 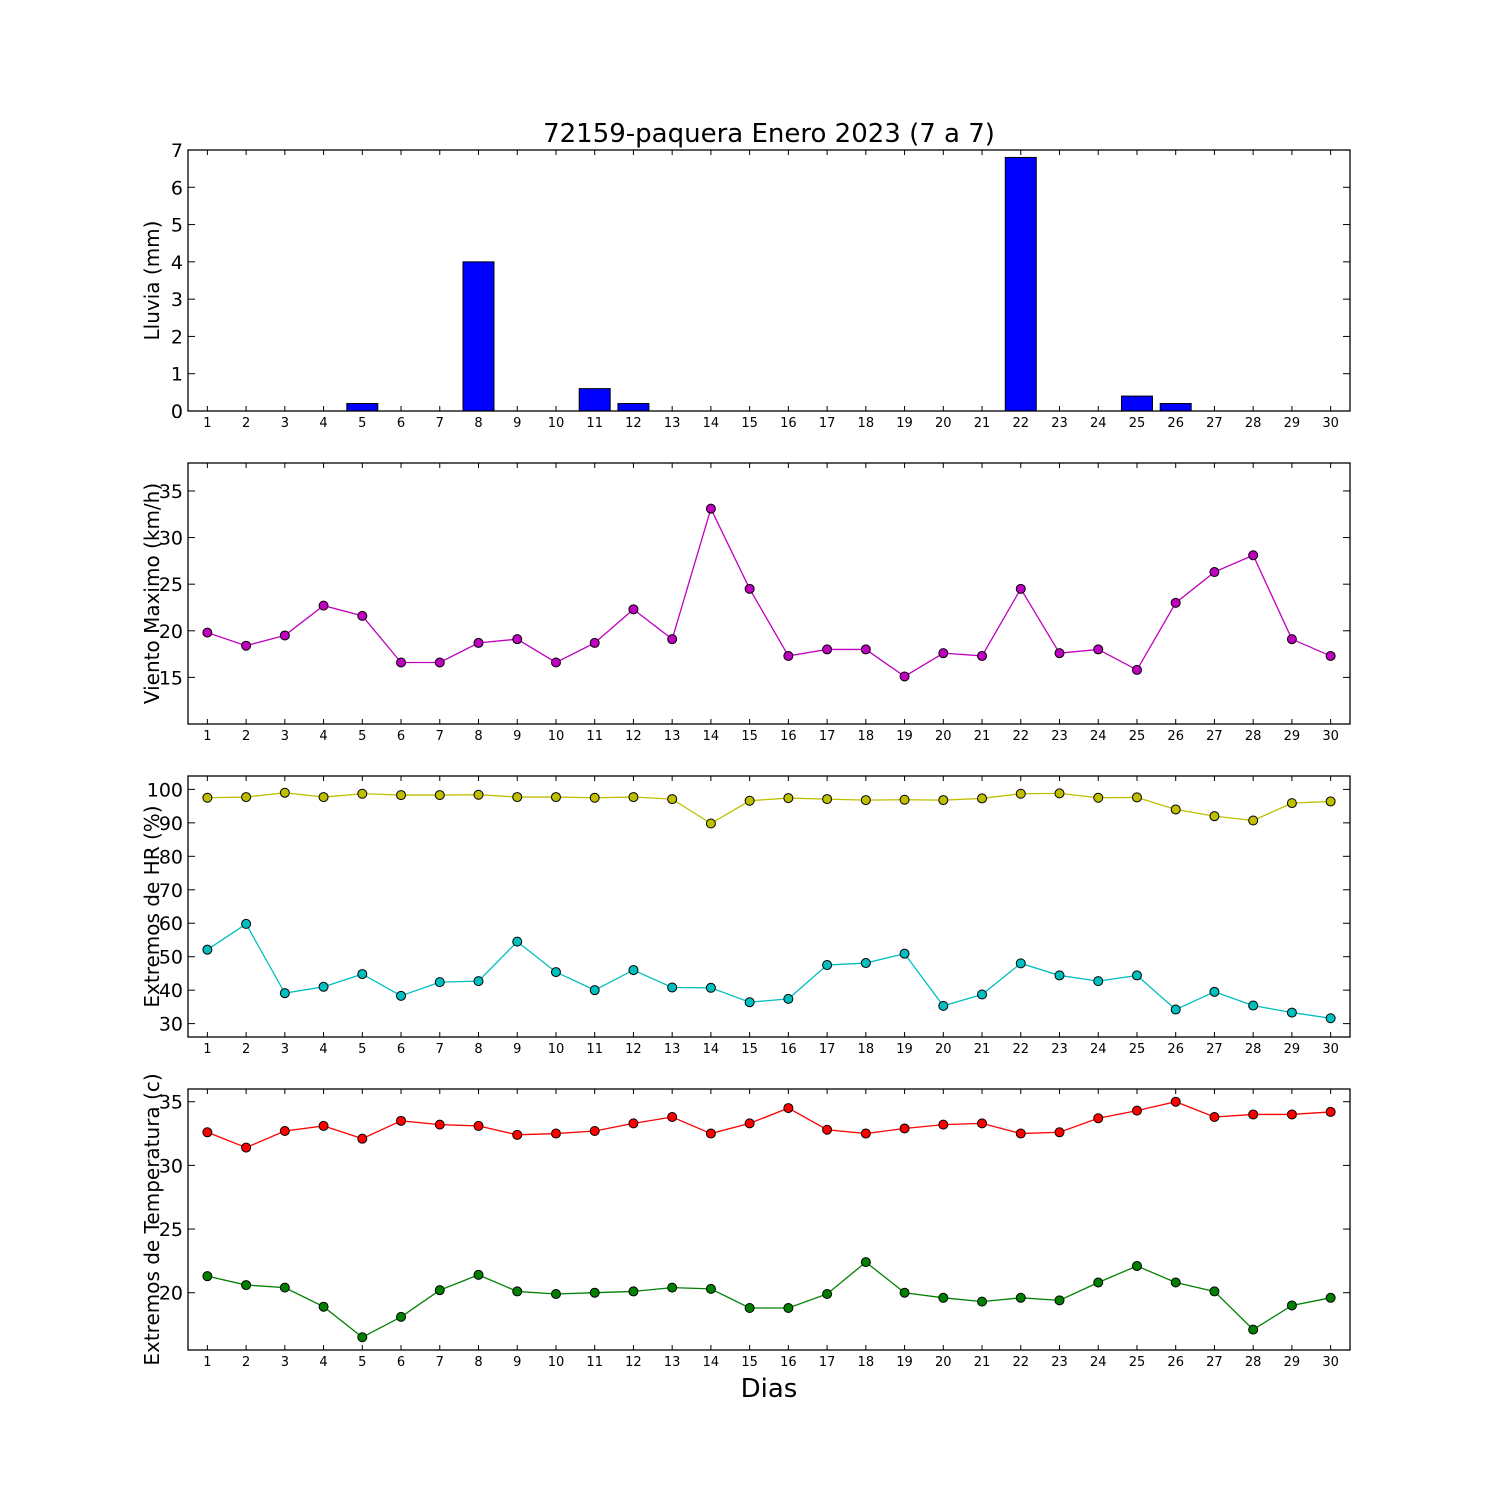 What do you see at coordinates (1253, 736) in the screenshot?
I see `x-tick-label: 28` at bounding box center [1253, 736].